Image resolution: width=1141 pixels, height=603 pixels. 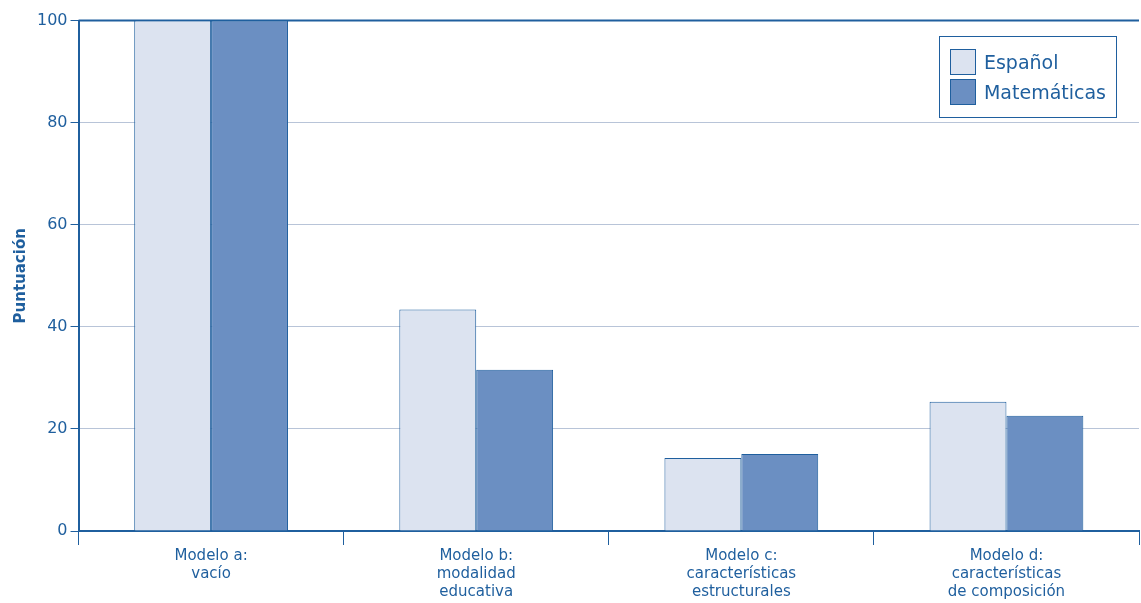 I want to click on x-tick-label: Modelo d: características de composición, so click(x=1006, y=572).